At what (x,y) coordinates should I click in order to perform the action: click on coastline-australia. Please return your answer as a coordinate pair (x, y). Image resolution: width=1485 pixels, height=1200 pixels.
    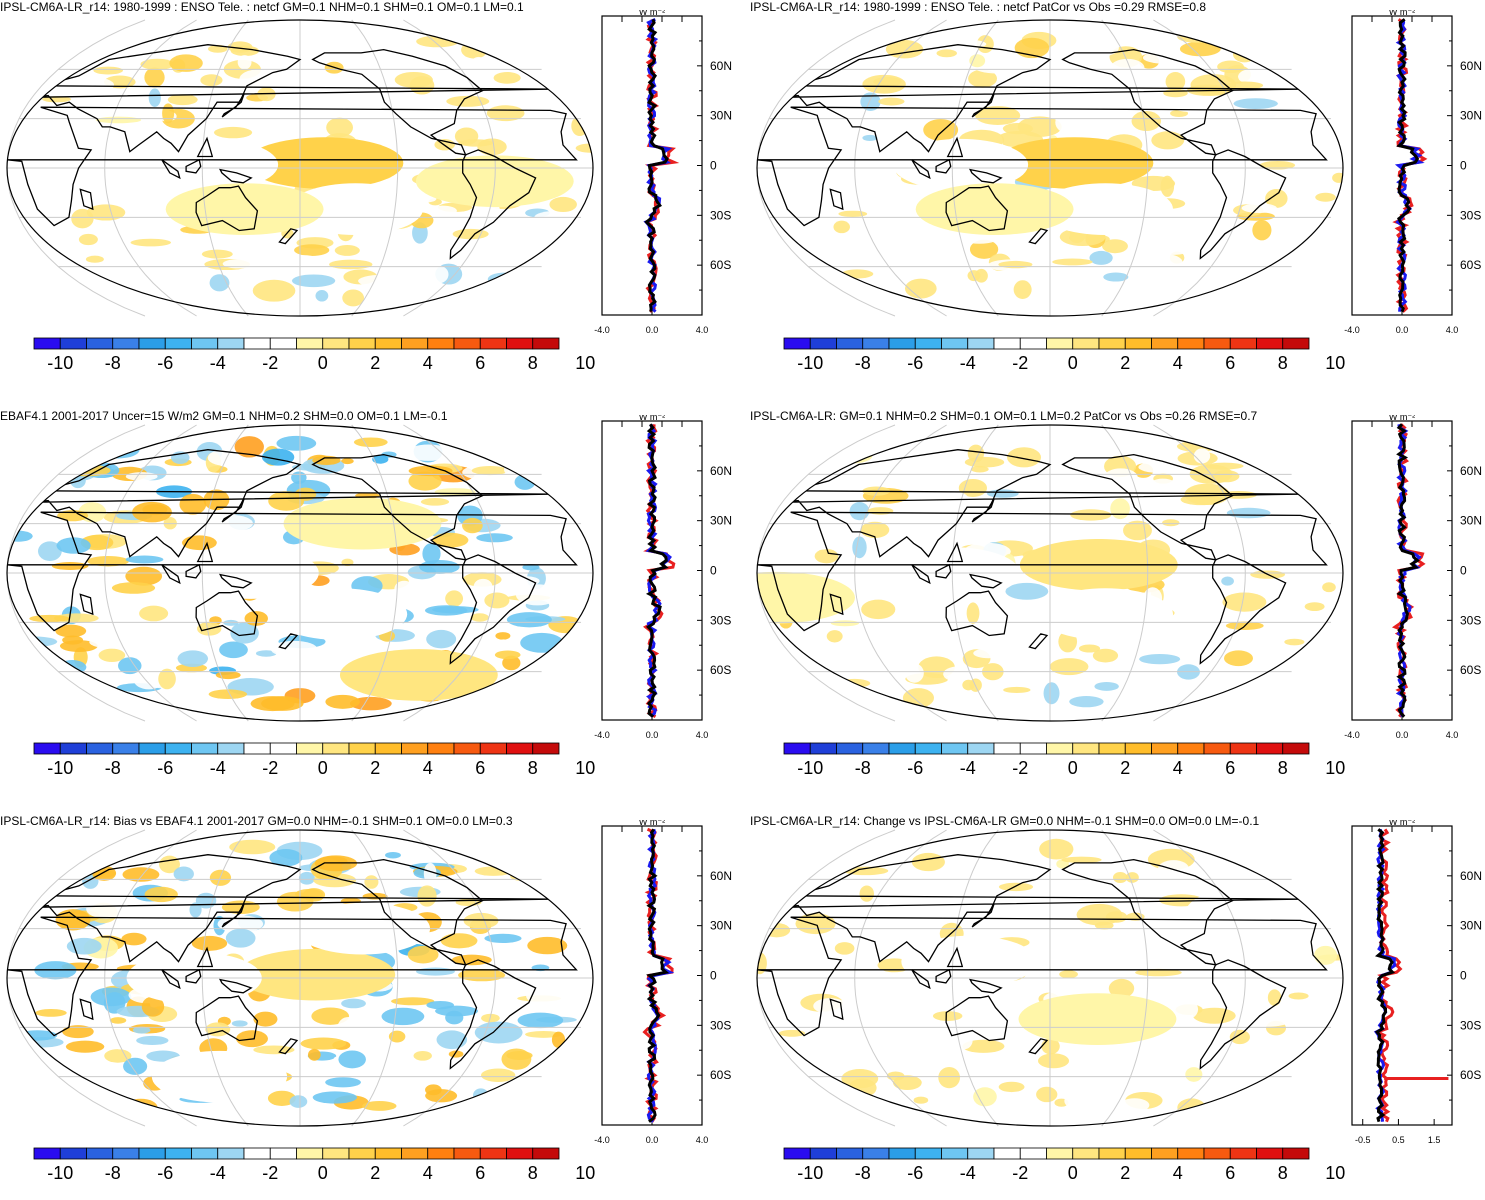
    Looking at the image, I should click on (227, 208).